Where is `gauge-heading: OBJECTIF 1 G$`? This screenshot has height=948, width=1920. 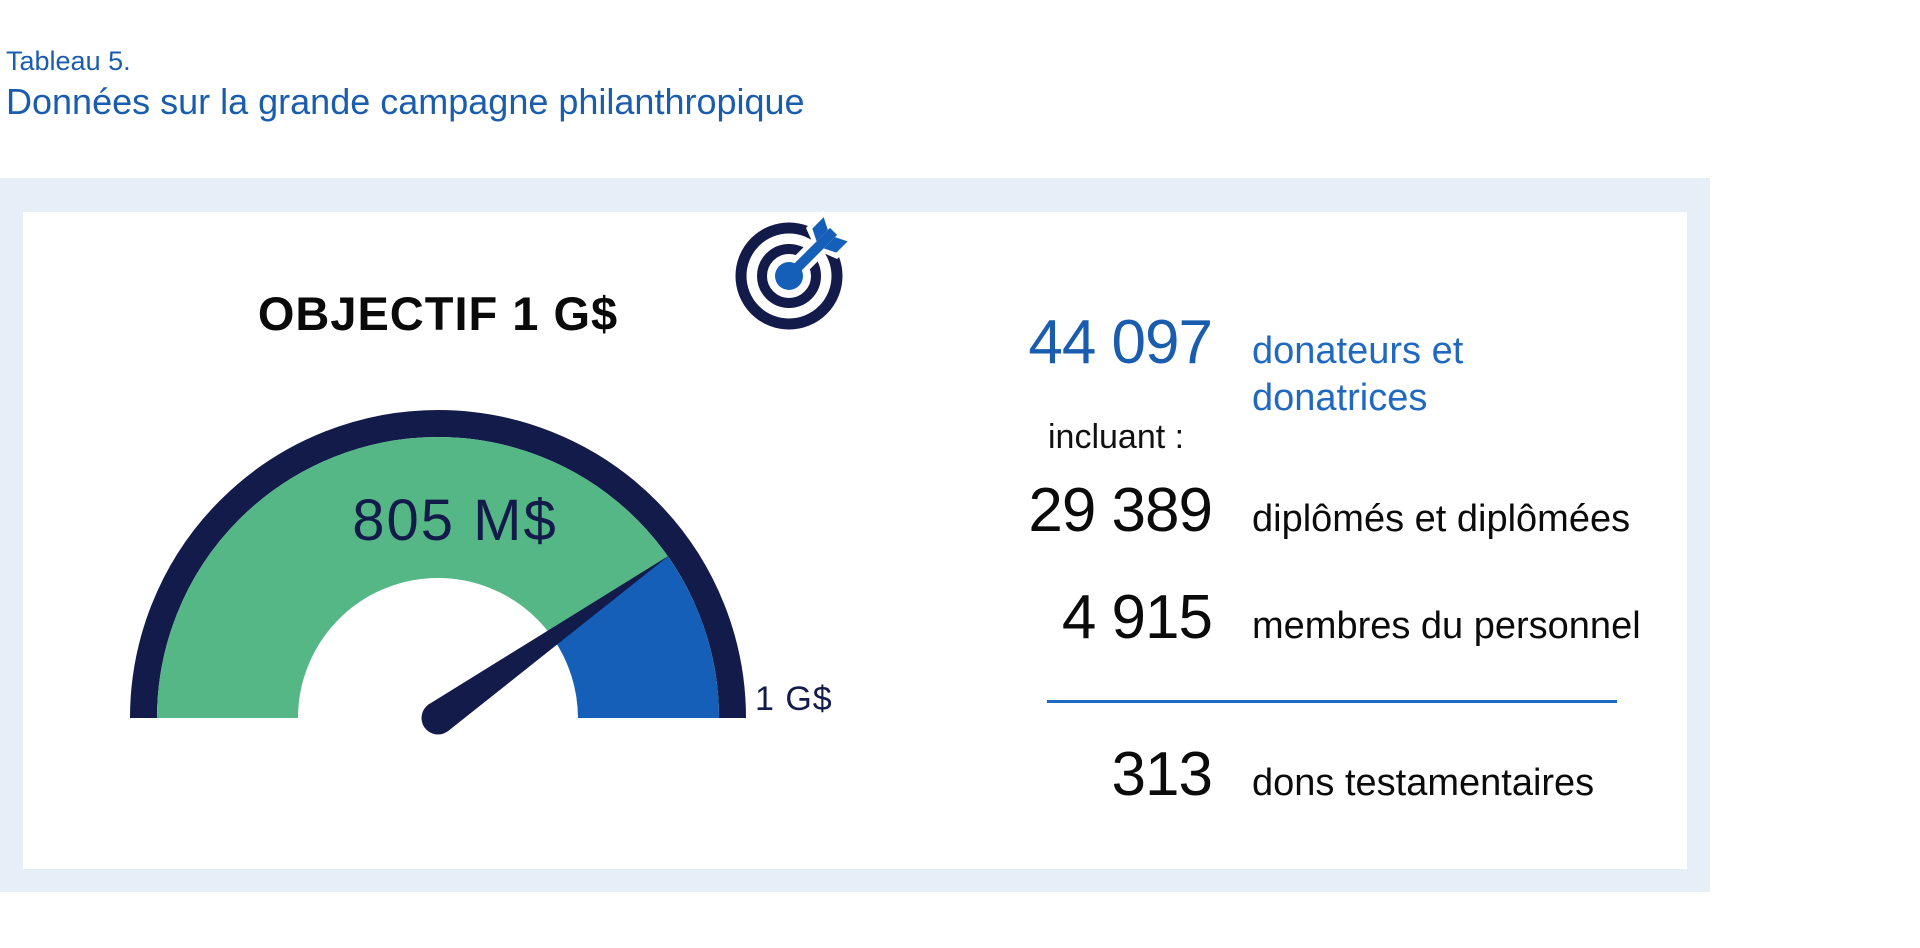 gauge-heading: OBJECTIF 1 G$ is located at coordinates (438, 313).